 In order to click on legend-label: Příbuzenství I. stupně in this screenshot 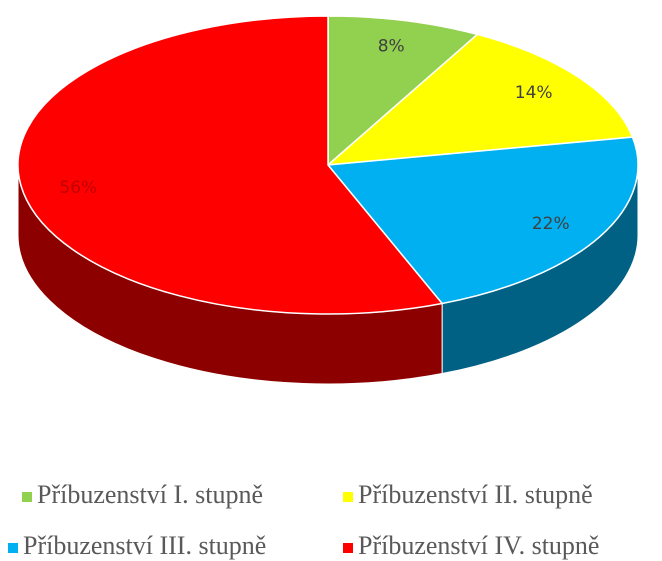, I will do `click(150, 494)`.